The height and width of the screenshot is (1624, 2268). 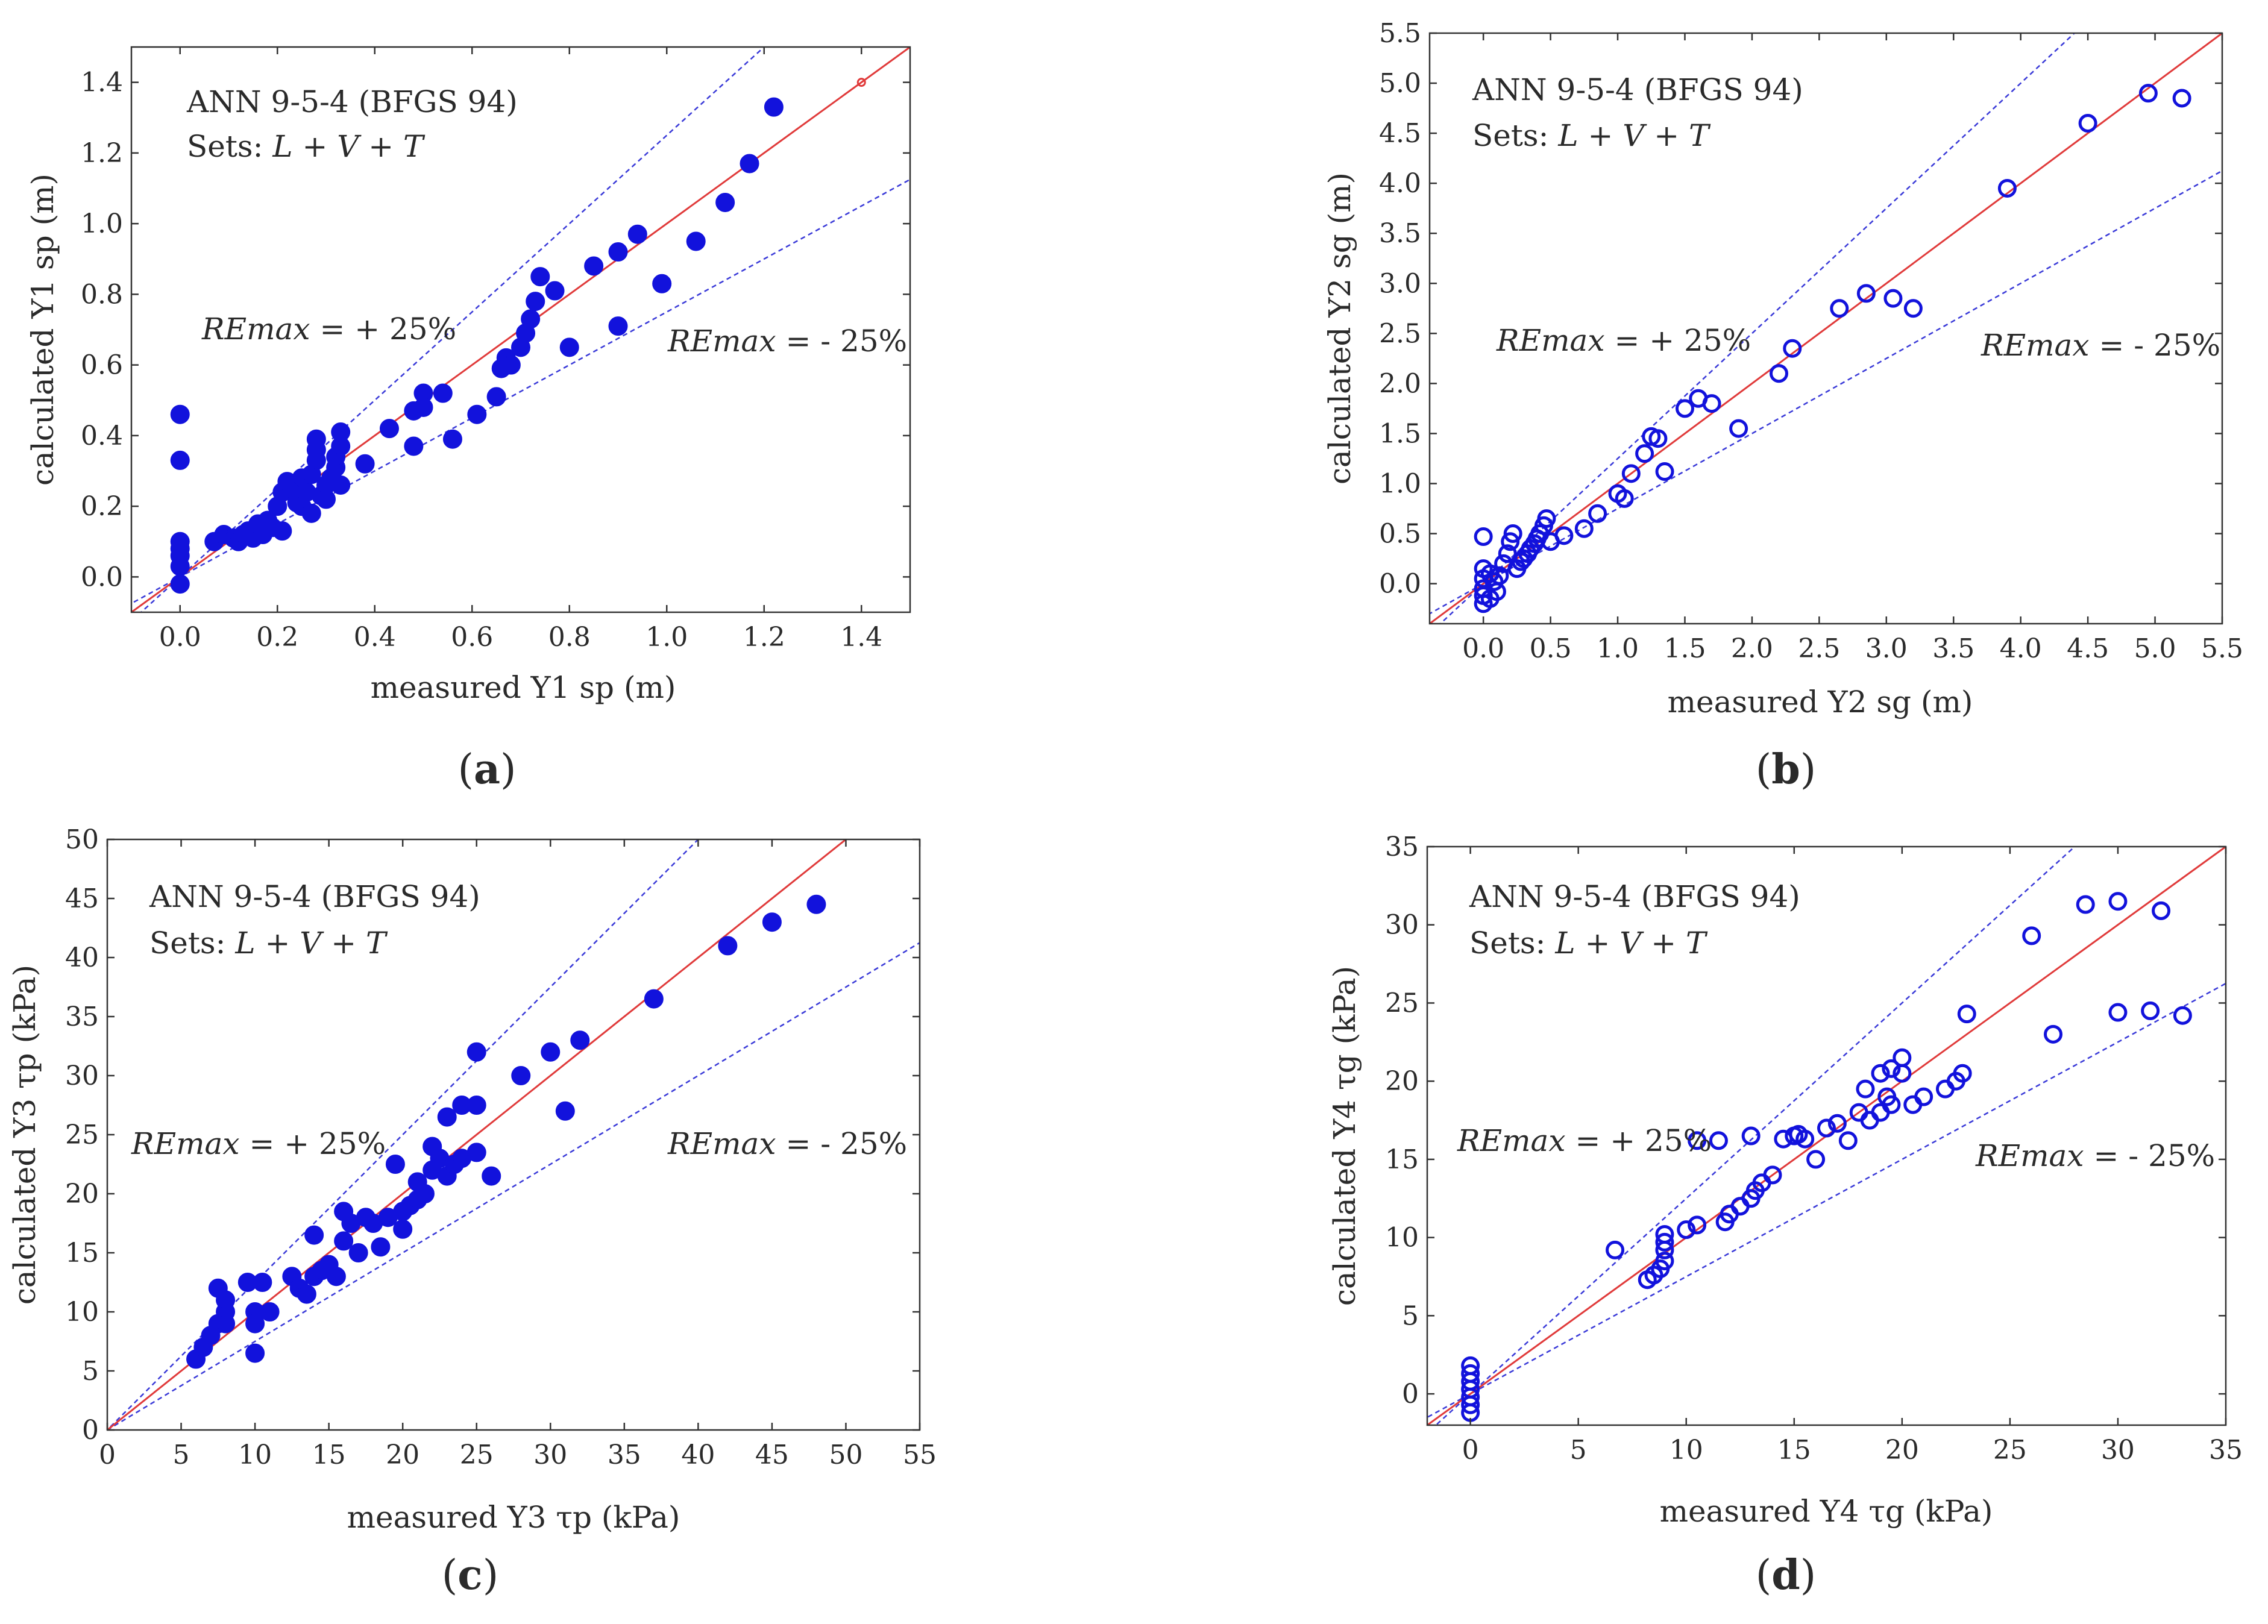 I want to click on ideal-line, so click(x=1826, y=329).